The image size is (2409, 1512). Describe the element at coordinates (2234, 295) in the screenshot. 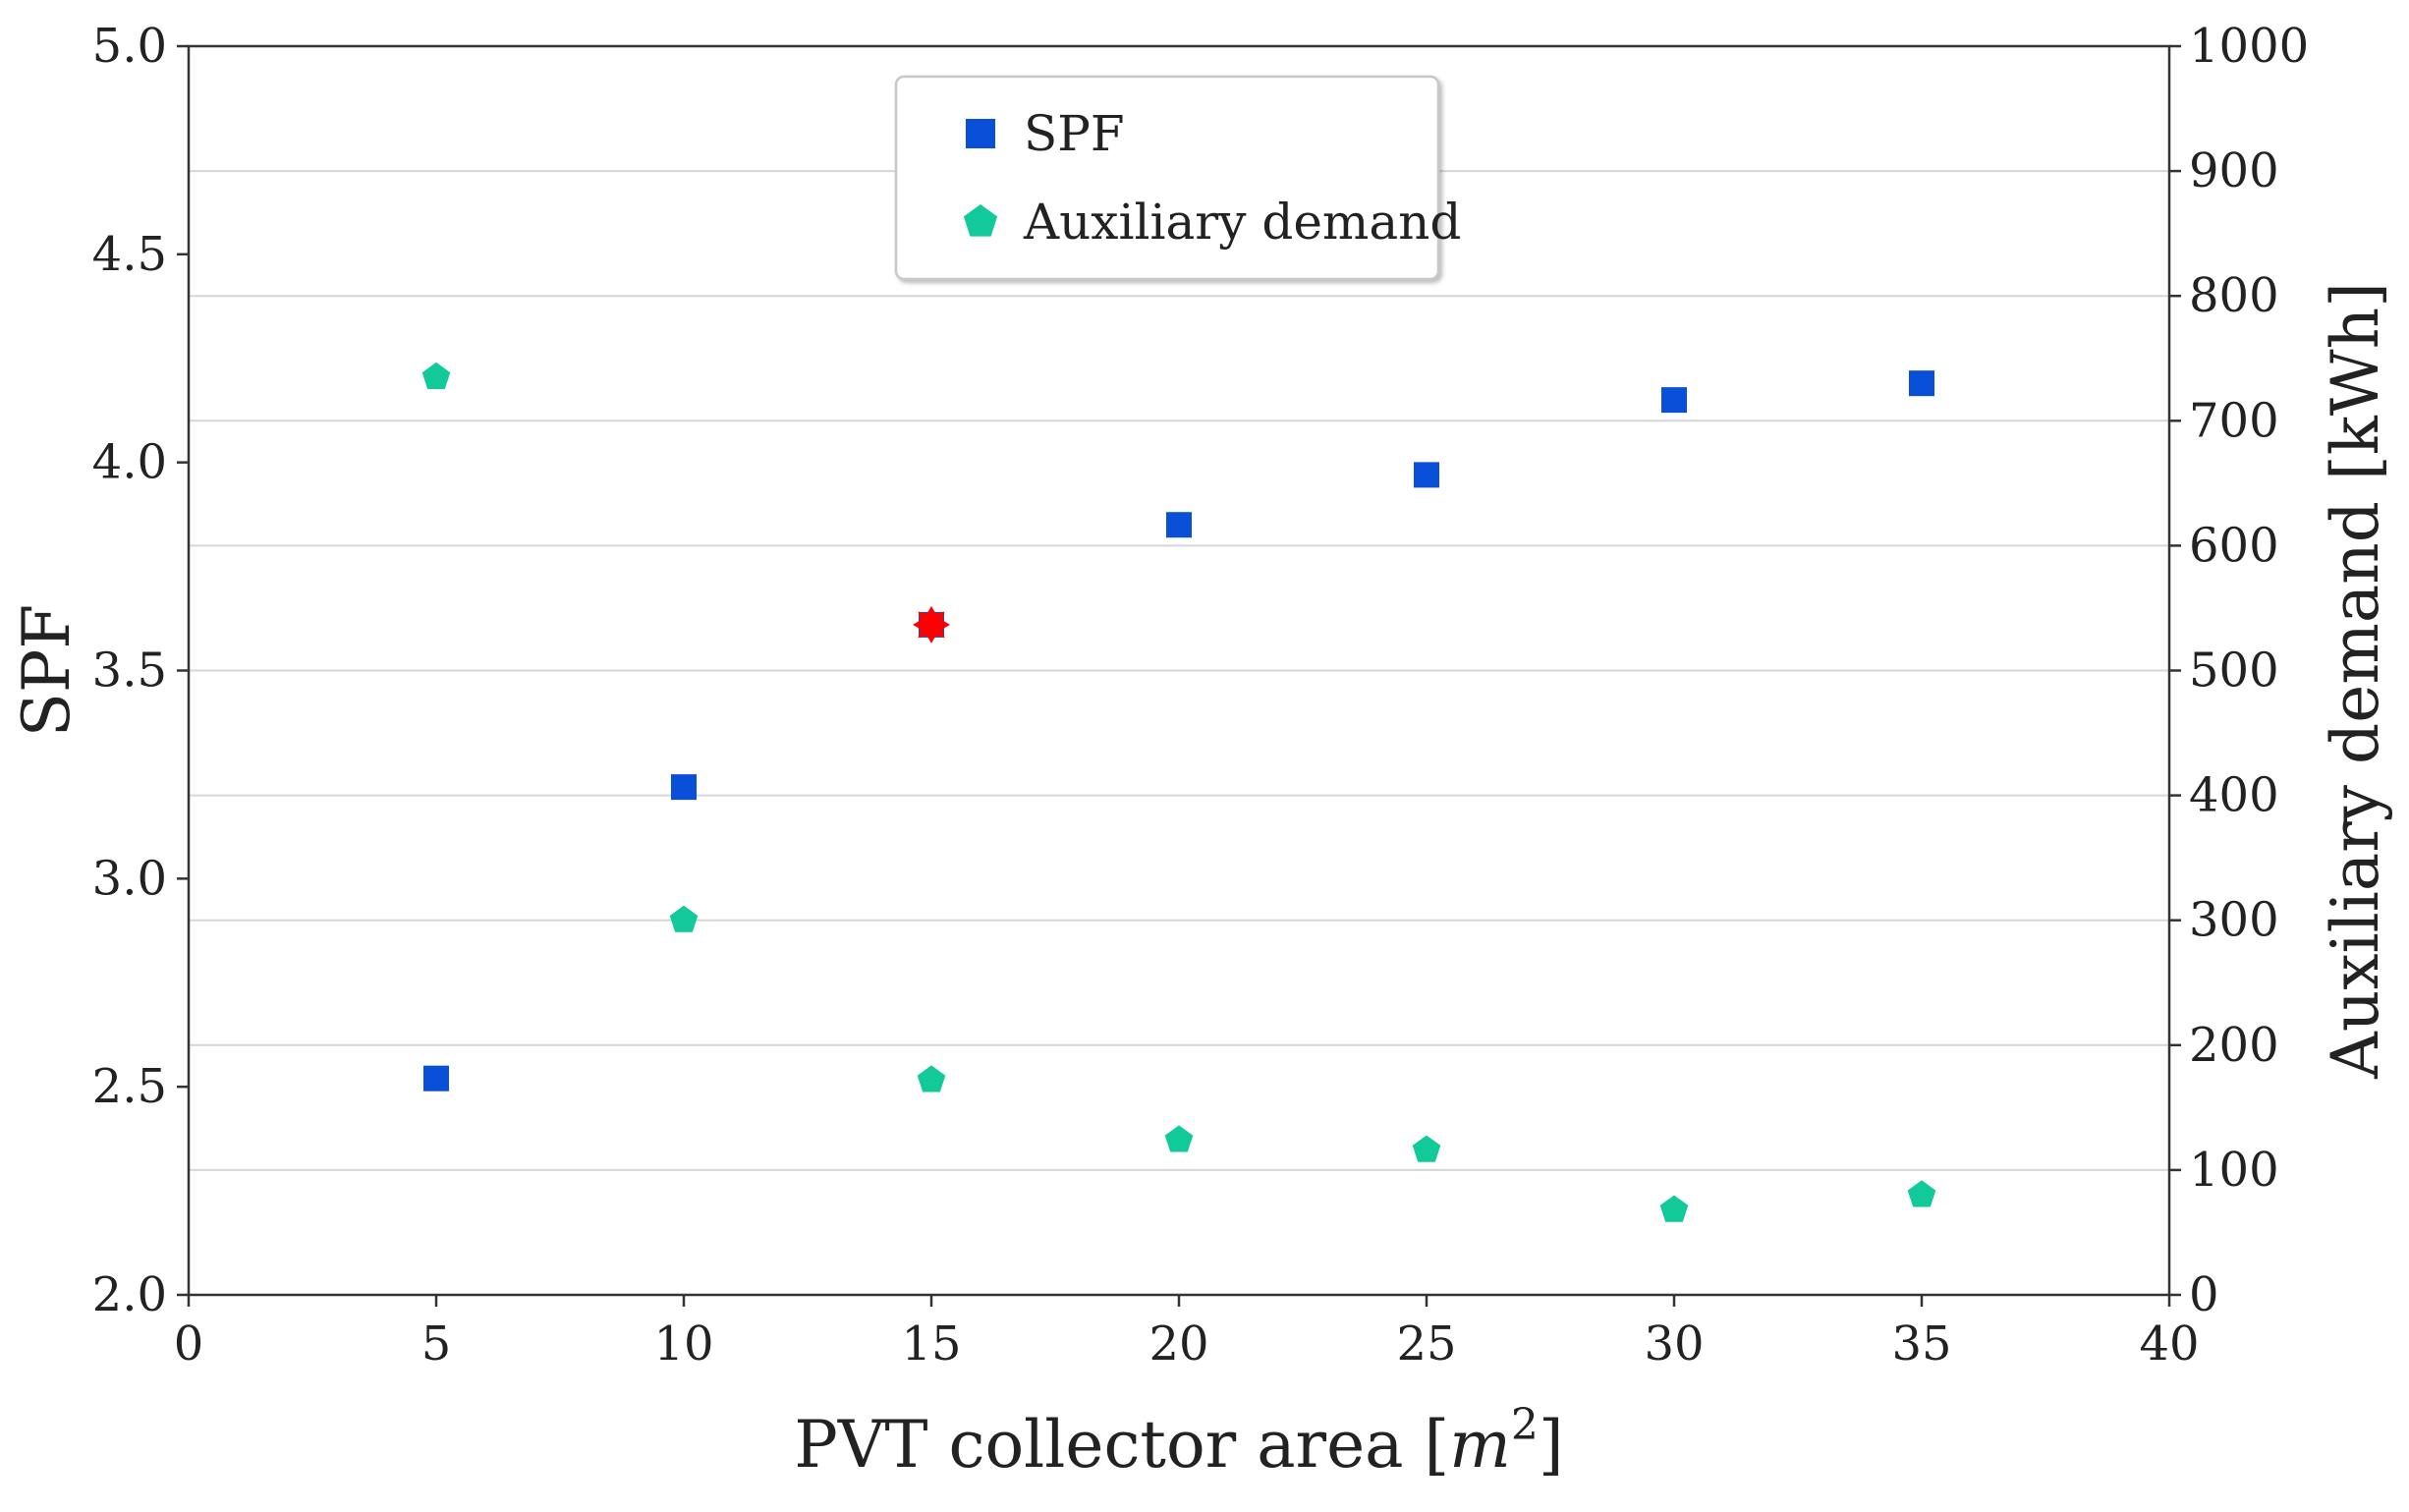

I see `y2-tick-label-8: 800` at that location.